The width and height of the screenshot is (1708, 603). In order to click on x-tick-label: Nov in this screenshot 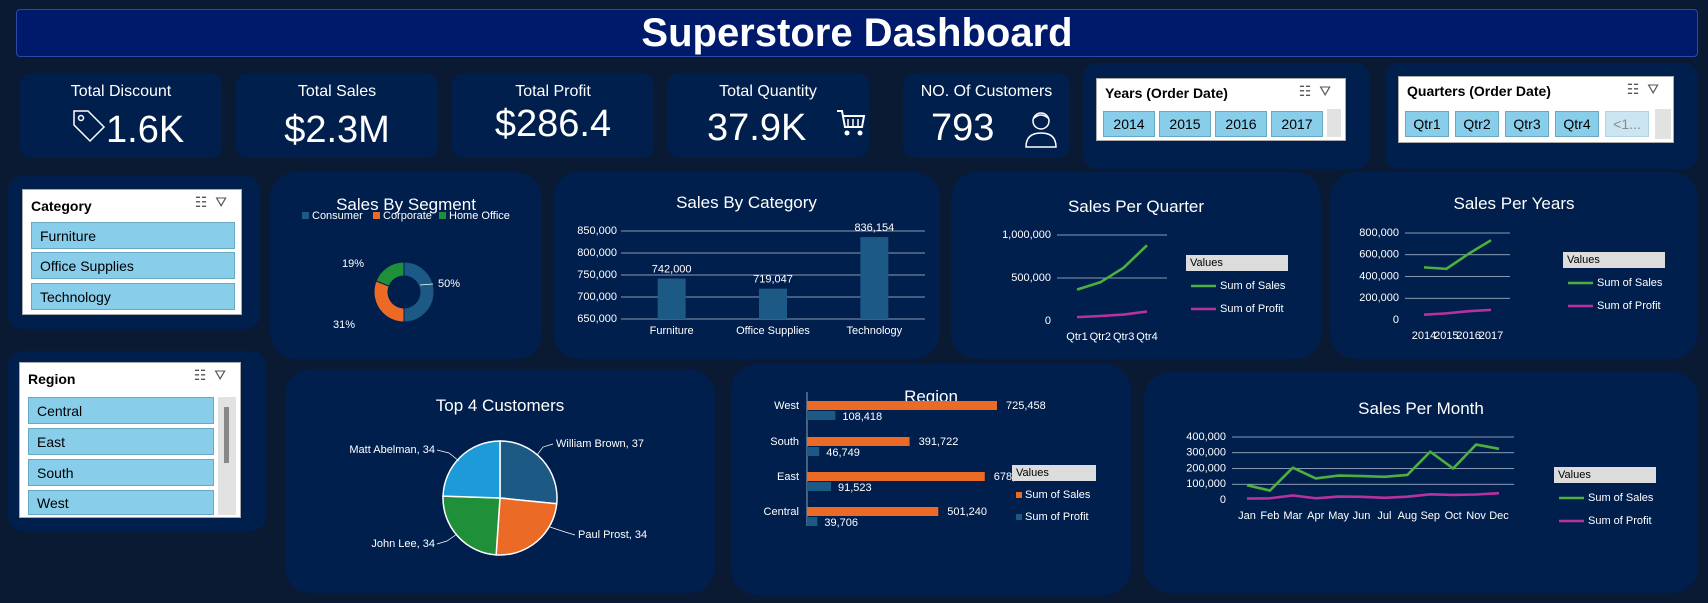, I will do `click(1476, 516)`.